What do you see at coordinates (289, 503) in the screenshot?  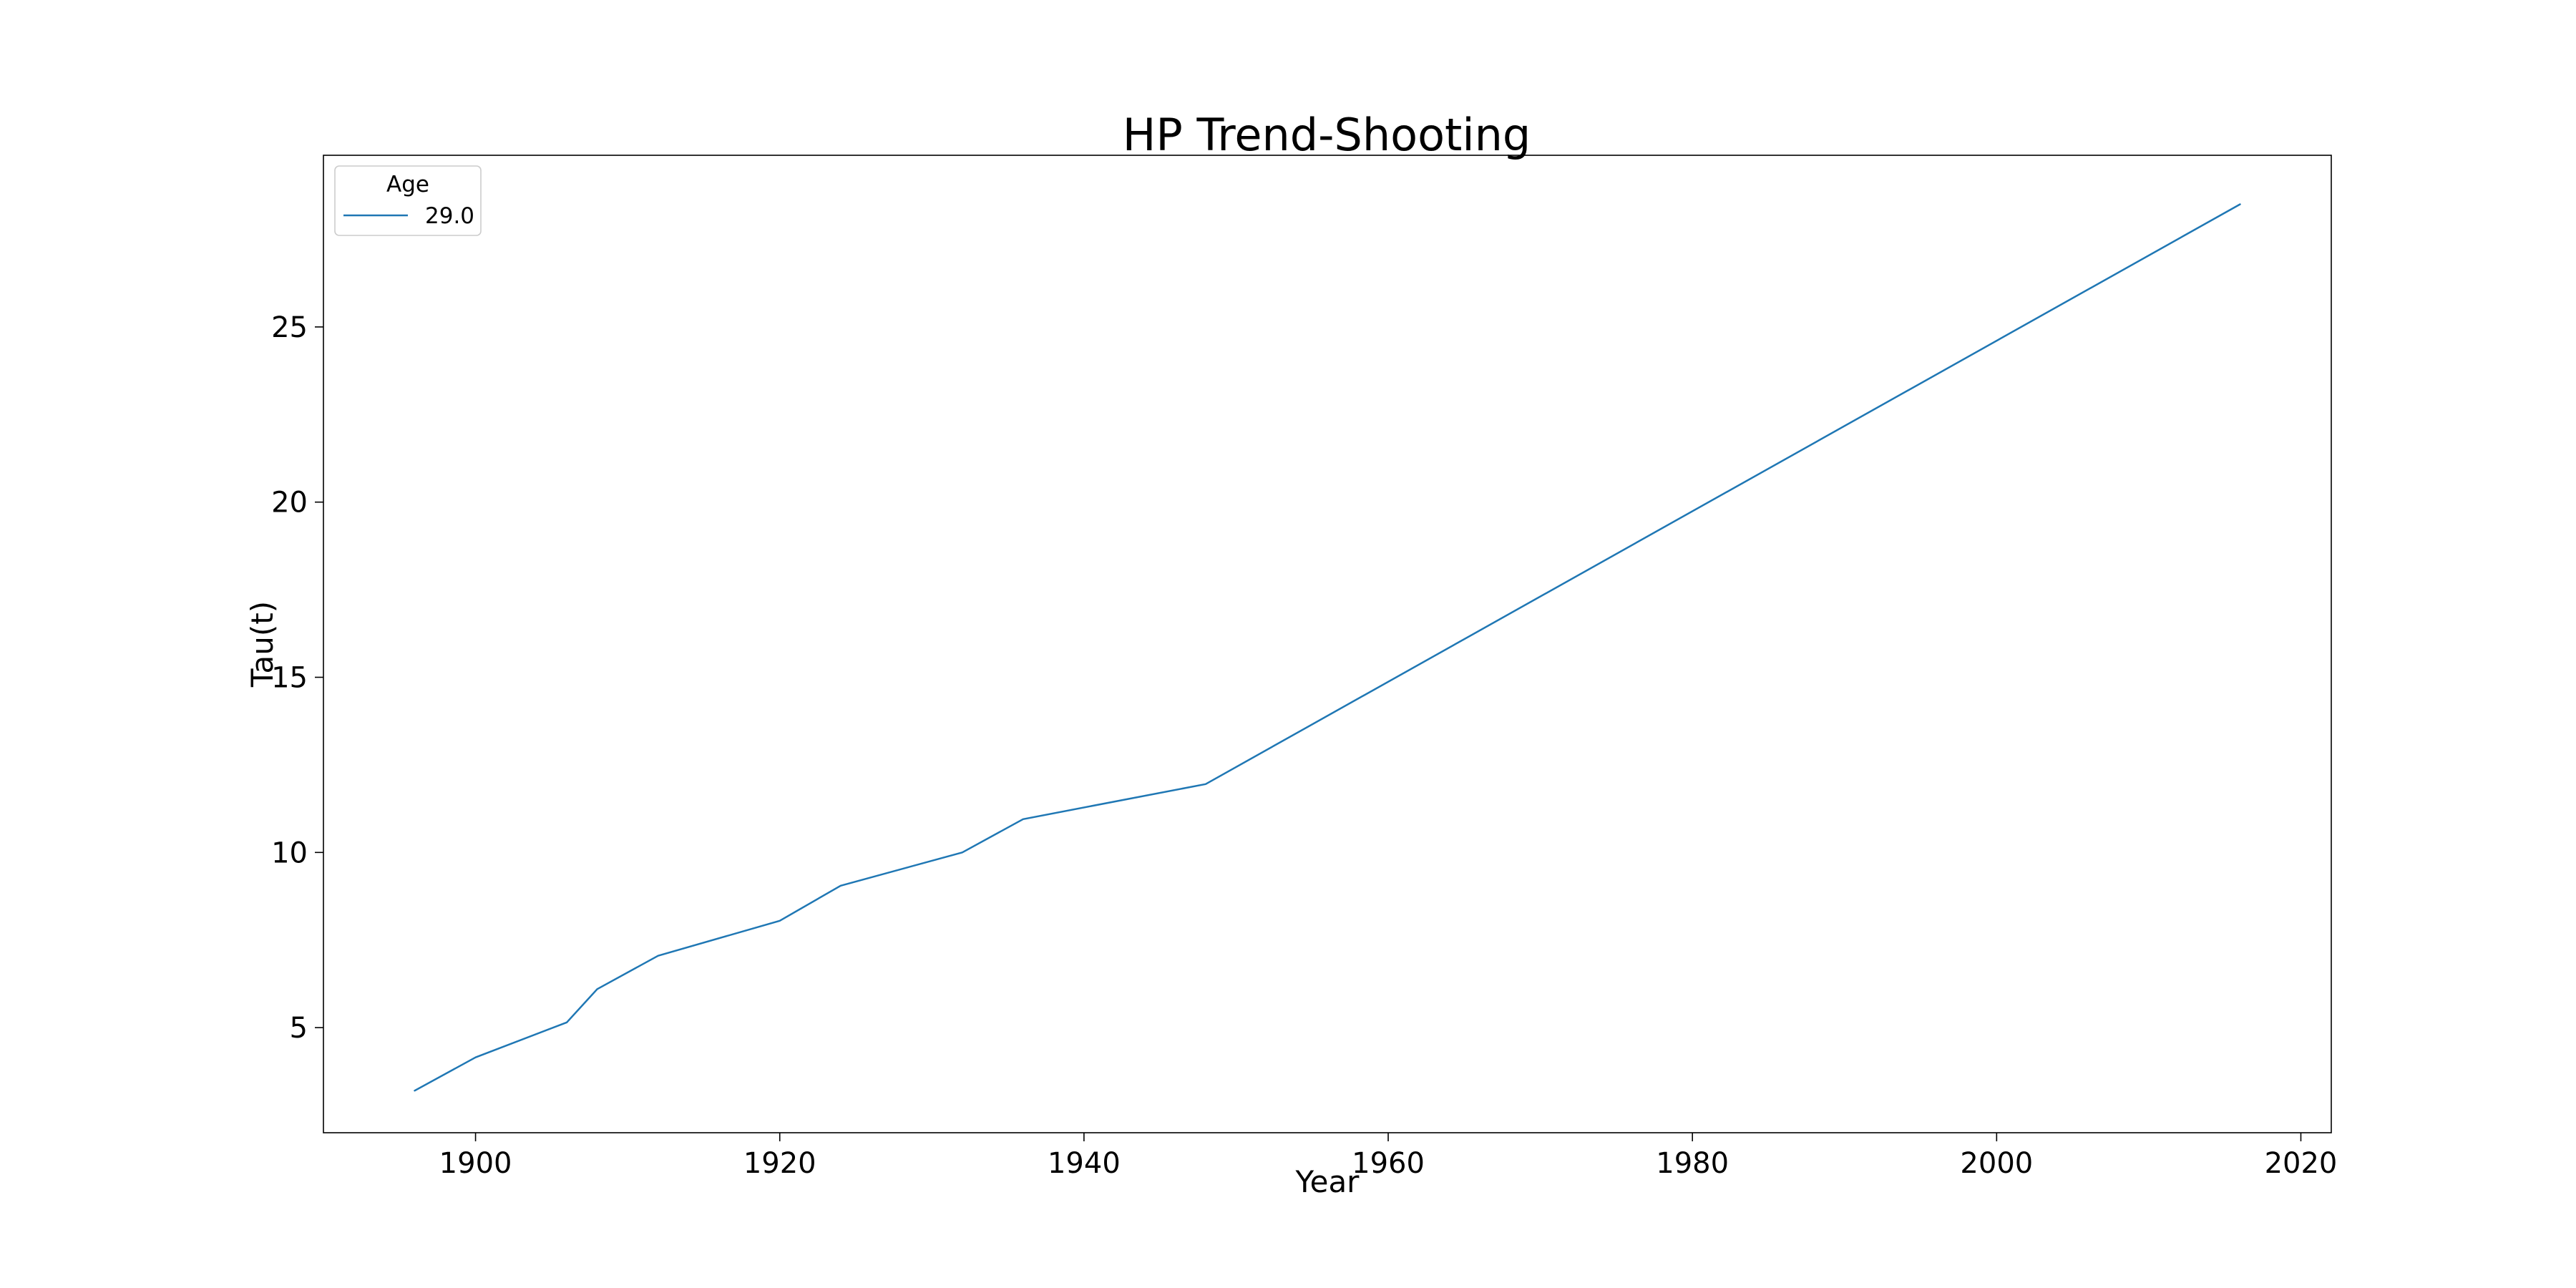 I see `y-tick-label: 20` at bounding box center [289, 503].